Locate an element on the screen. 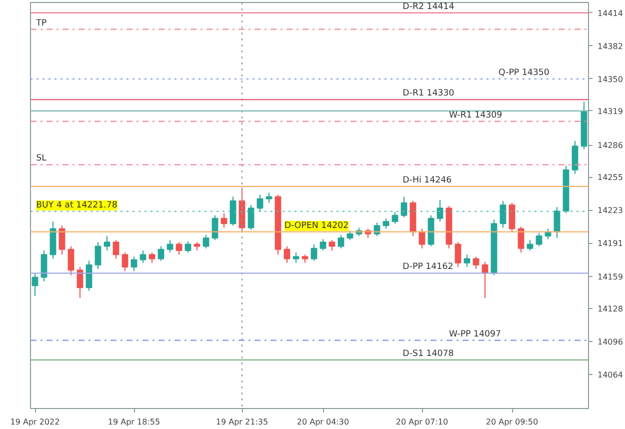  ref-line-label: D-S1 14078 is located at coordinates (428, 353).